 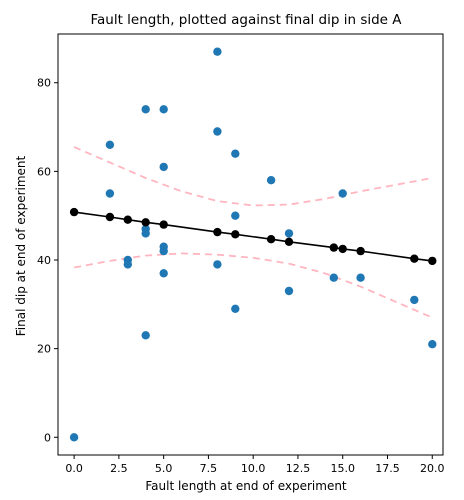 What do you see at coordinates (253, 176) in the screenshot?
I see `upper-confidence-line` at bounding box center [253, 176].